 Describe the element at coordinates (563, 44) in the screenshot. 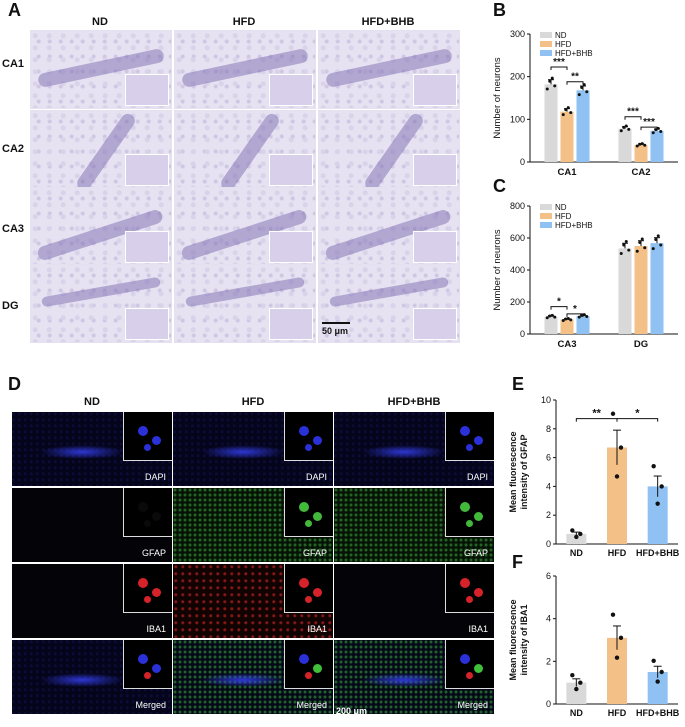

I see `legend-label: HFD` at that location.